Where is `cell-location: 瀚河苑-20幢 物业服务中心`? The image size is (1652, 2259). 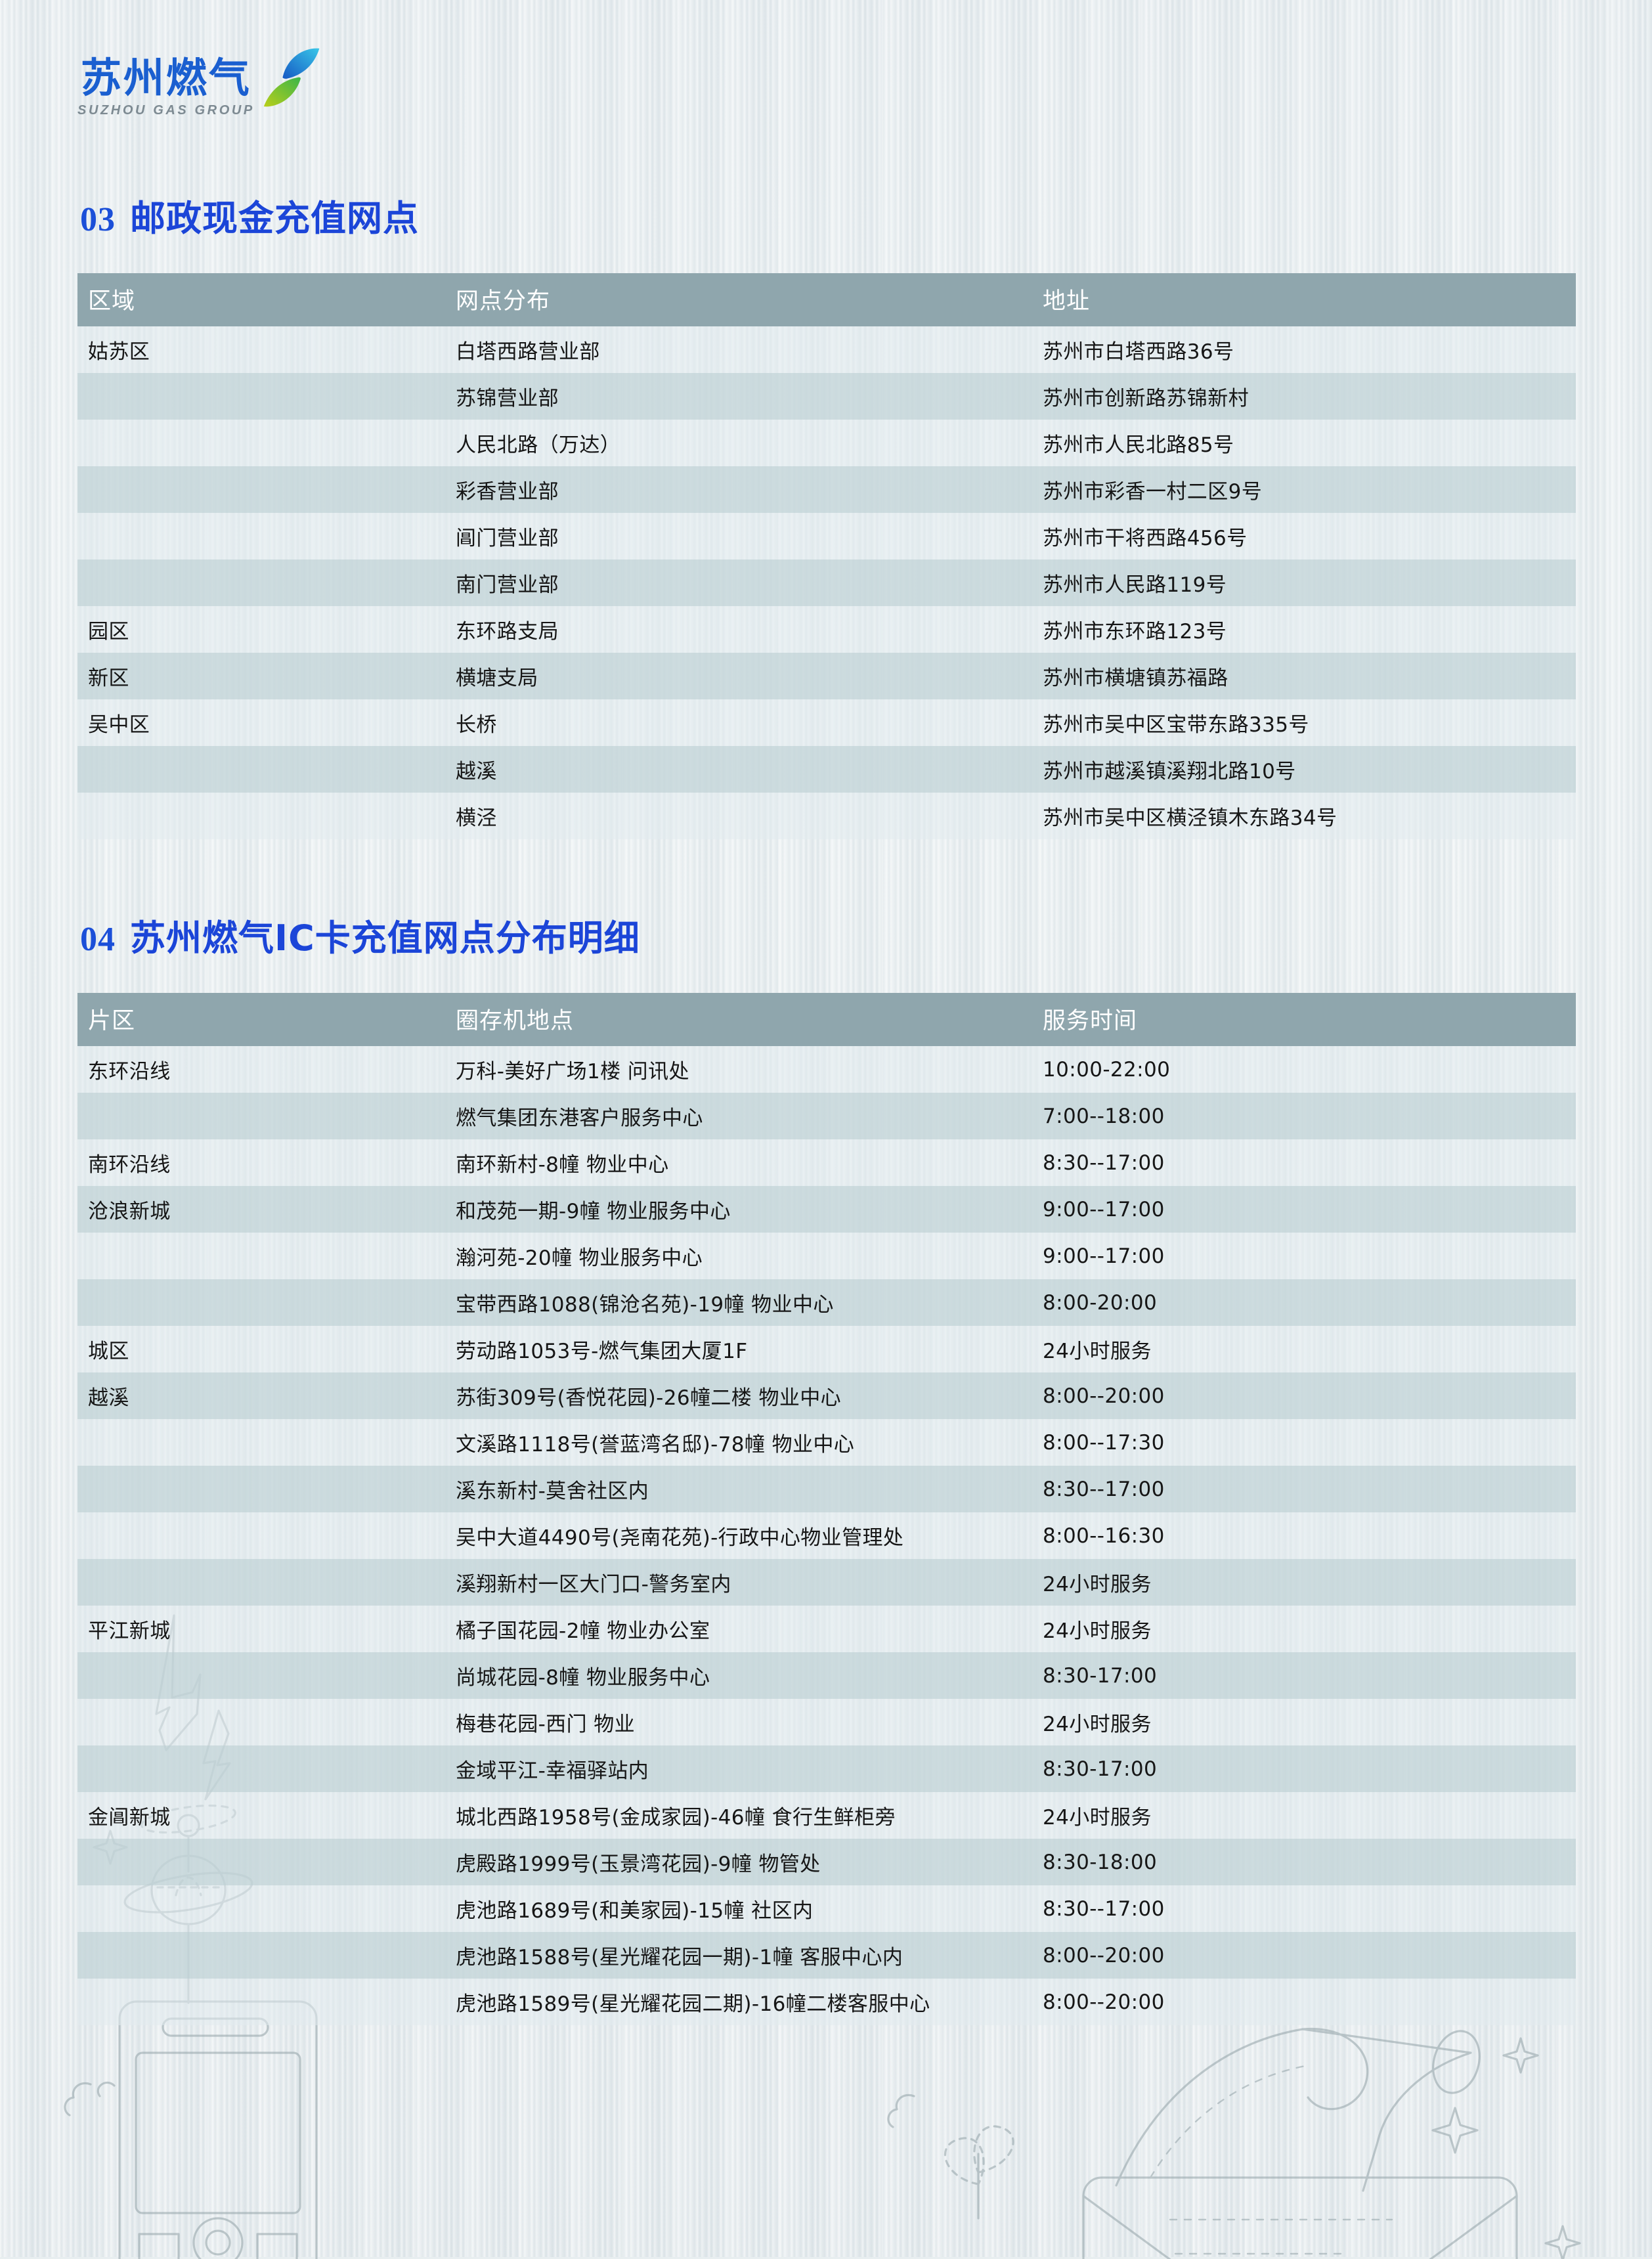 cell-location: 瀚河苑-20幢 物业服务中心 is located at coordinates (734, 1256).